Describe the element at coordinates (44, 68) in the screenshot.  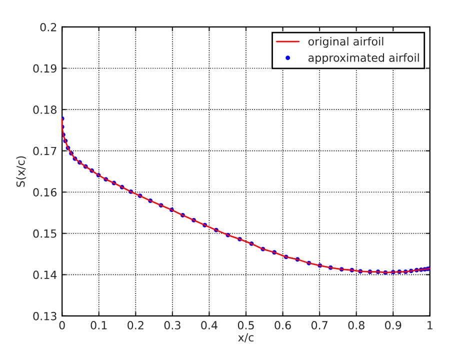
I see `y-tick-label: 0.19` at that location.